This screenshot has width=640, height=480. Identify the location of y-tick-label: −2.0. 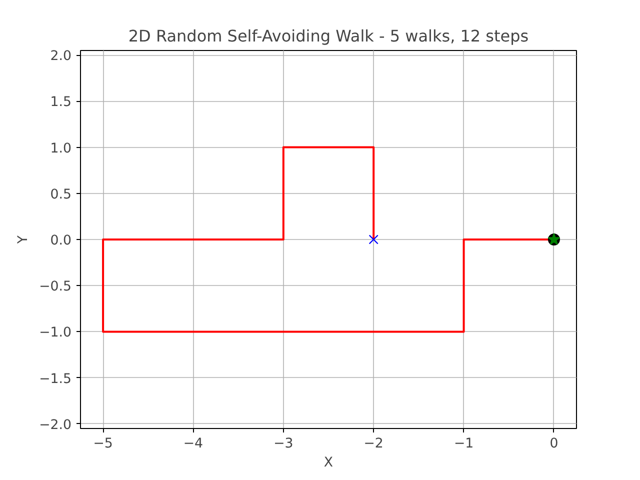
(55, 425).